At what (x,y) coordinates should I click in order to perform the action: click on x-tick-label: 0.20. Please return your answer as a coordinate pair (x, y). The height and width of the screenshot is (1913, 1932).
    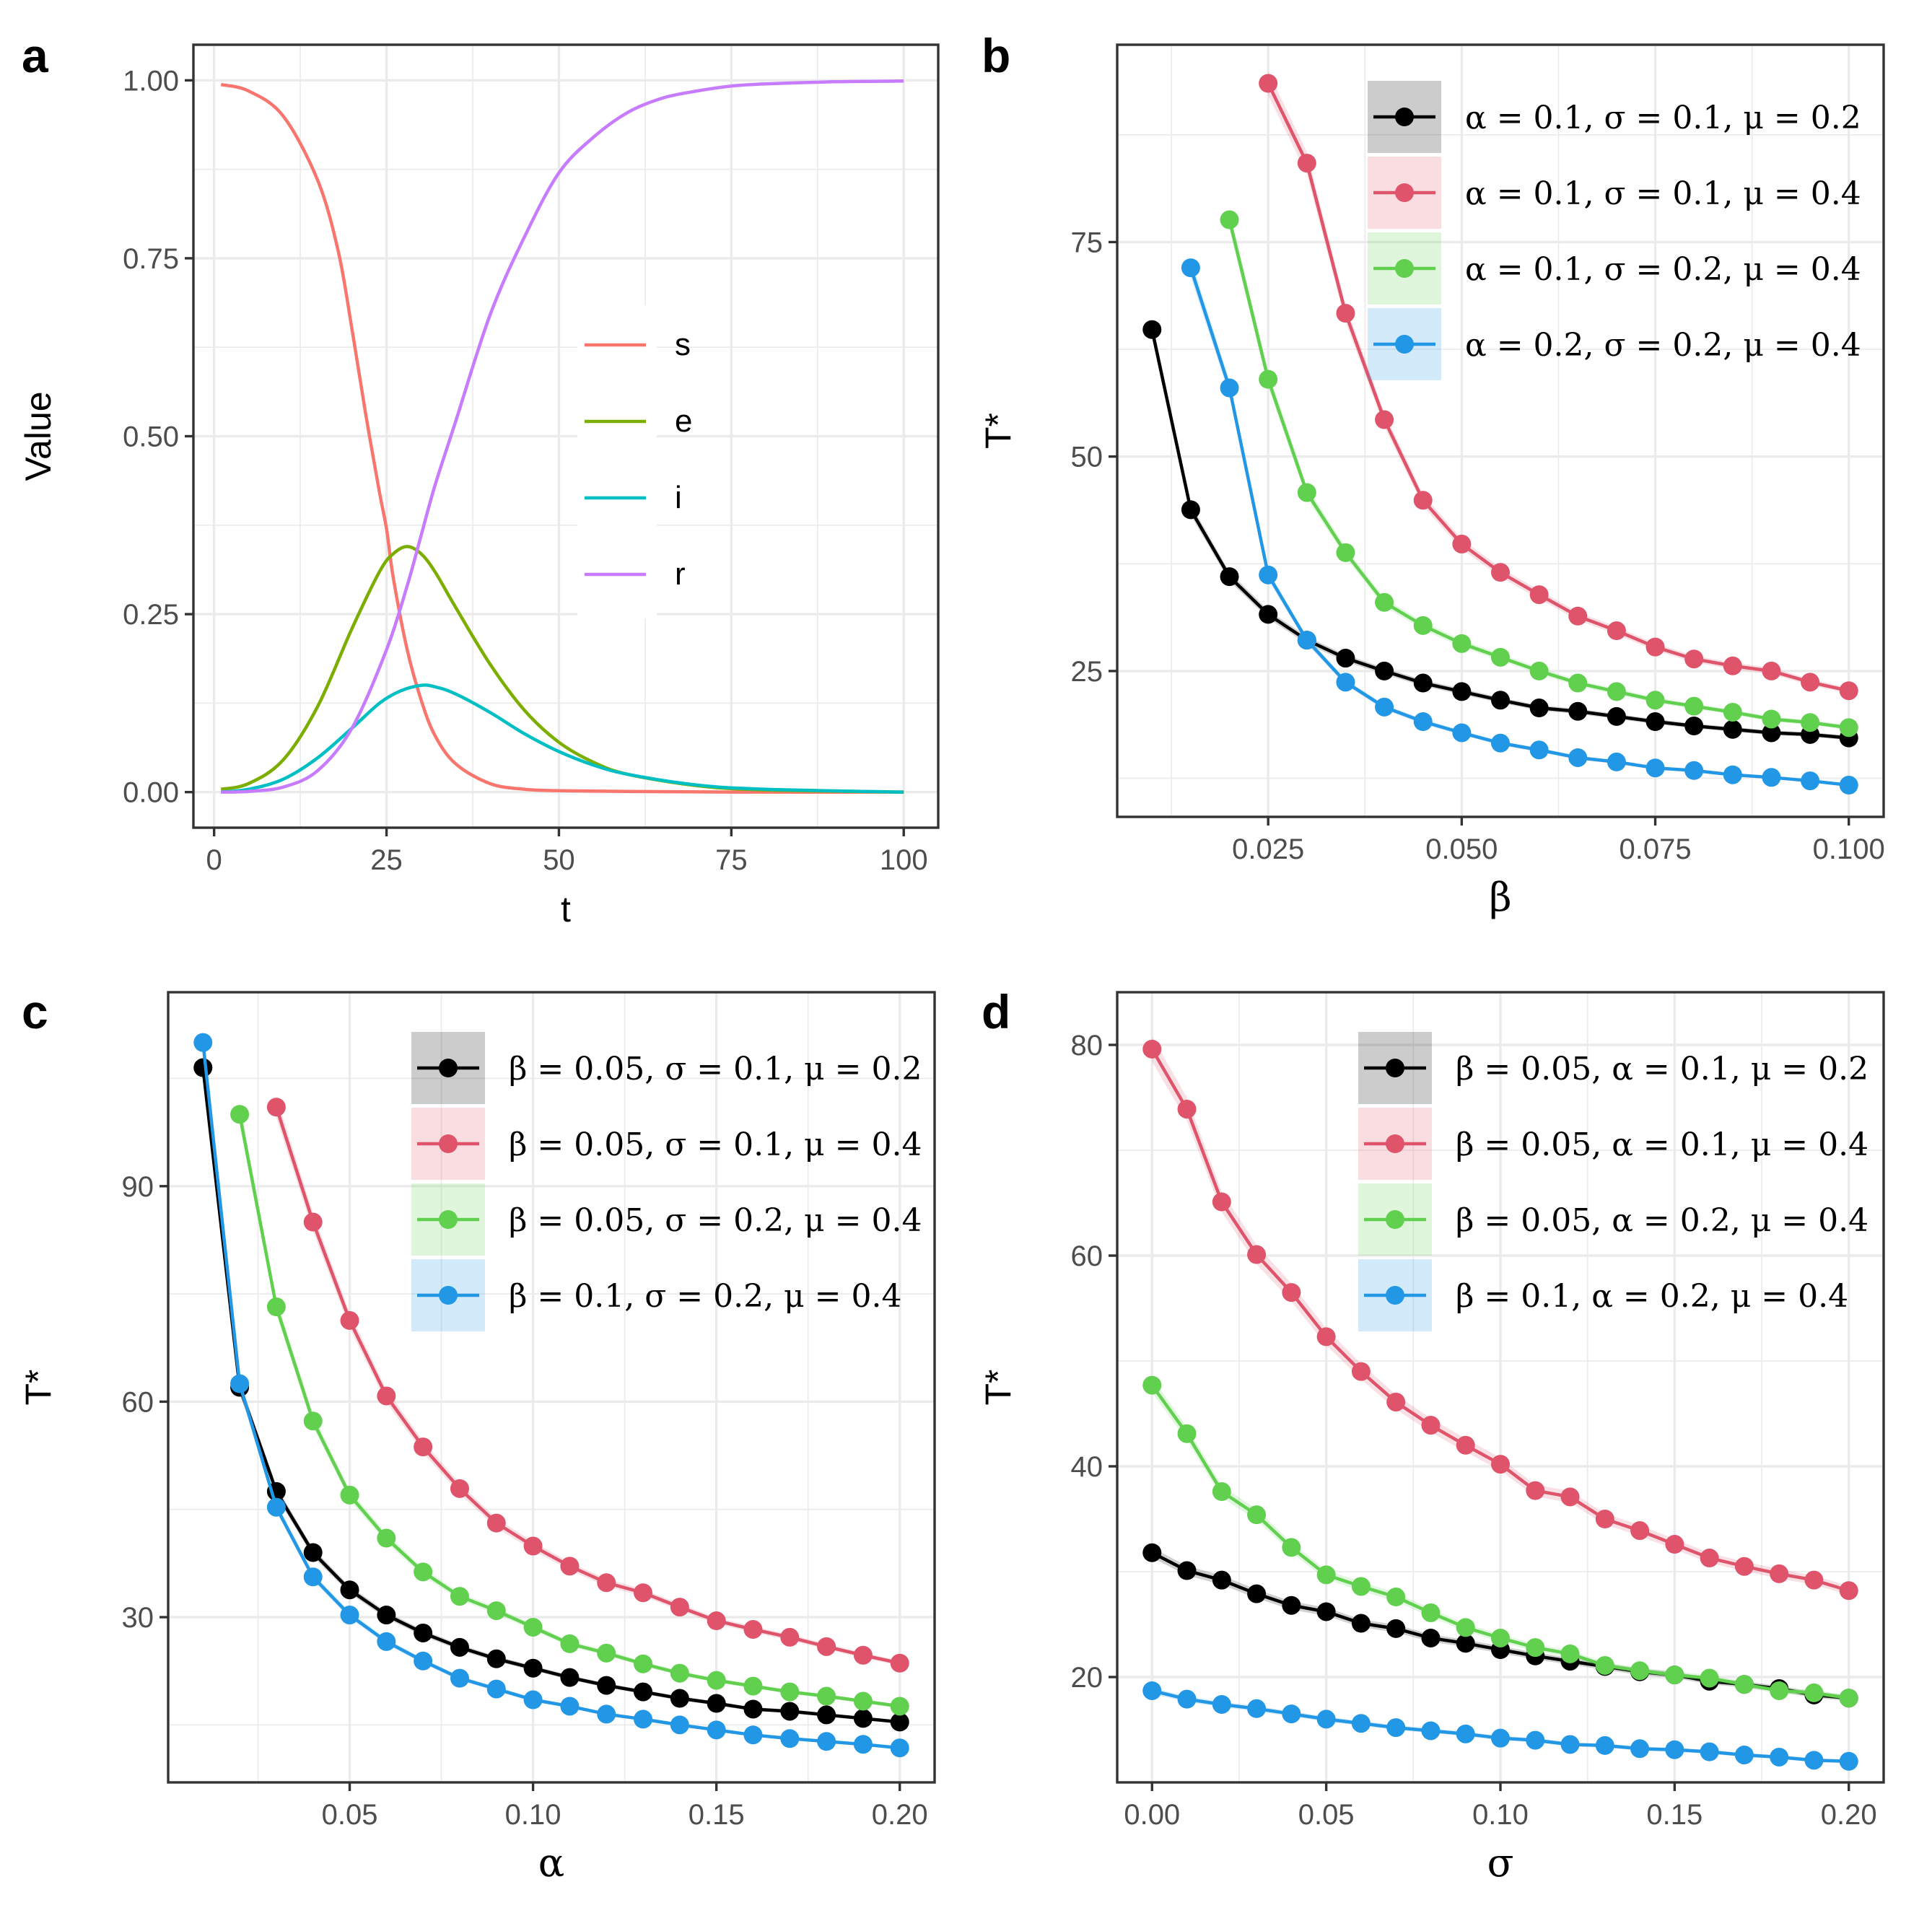
    Looking at the image, I should click on (1849, 1815).